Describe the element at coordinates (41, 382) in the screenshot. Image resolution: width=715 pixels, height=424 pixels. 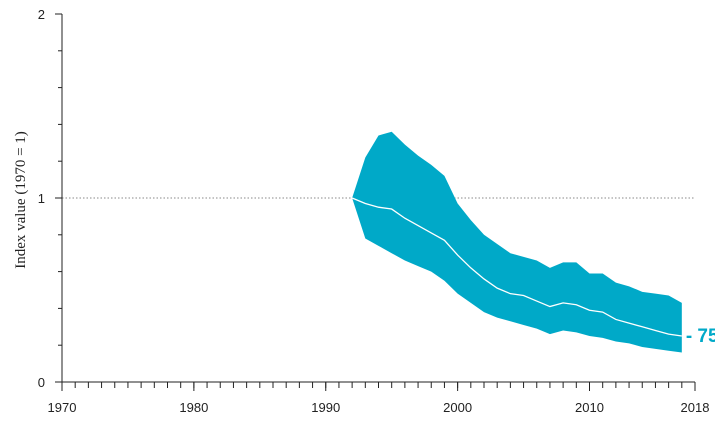
I see `y-tick-label: 0` at that location.